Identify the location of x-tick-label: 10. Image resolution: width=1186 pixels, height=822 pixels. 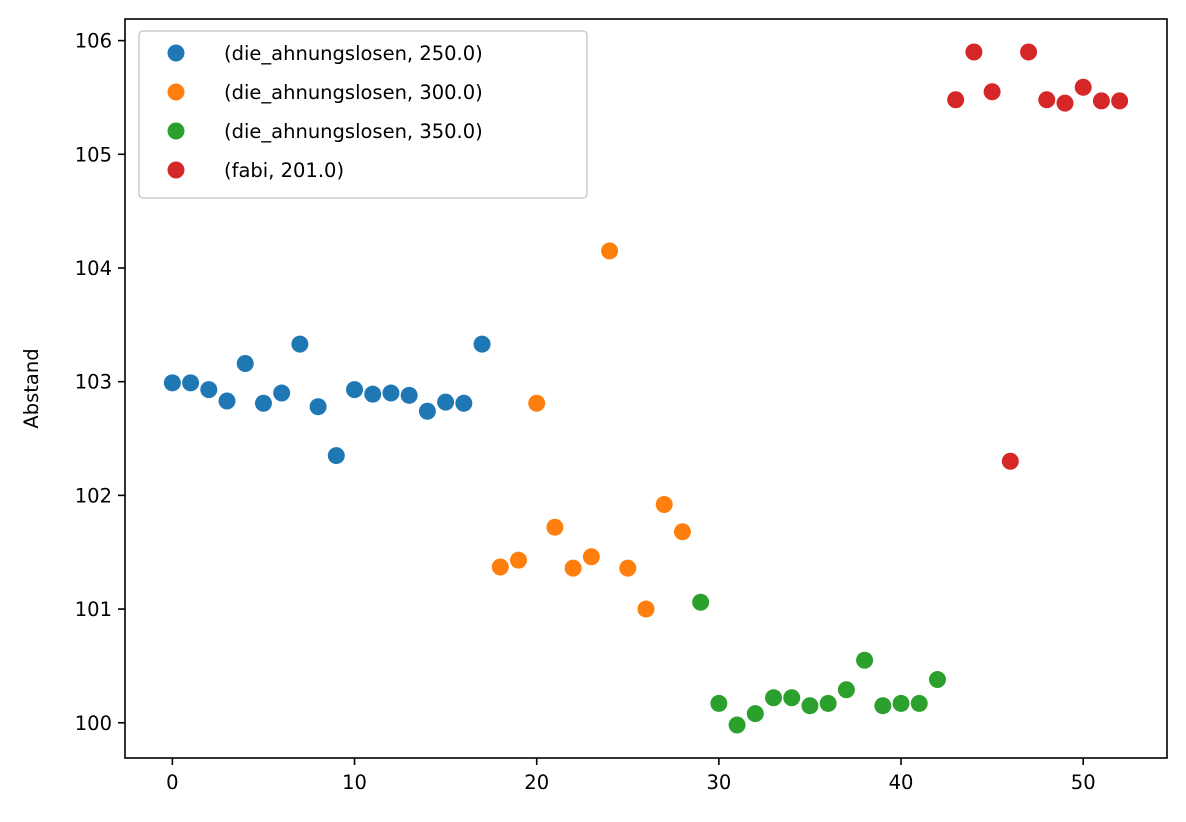
(354, 782).